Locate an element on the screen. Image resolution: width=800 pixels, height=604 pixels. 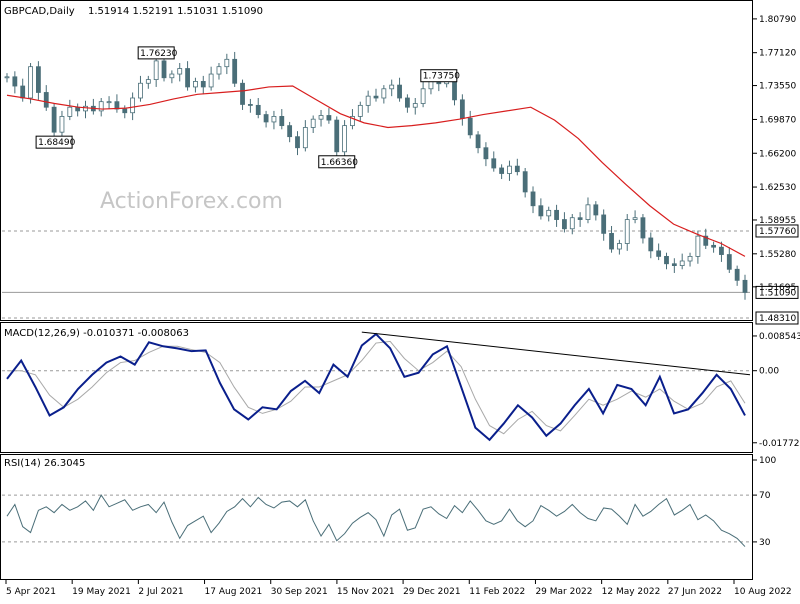
rsi-header: RSI(14) 26.3045 is located at coordinates (44, 463).